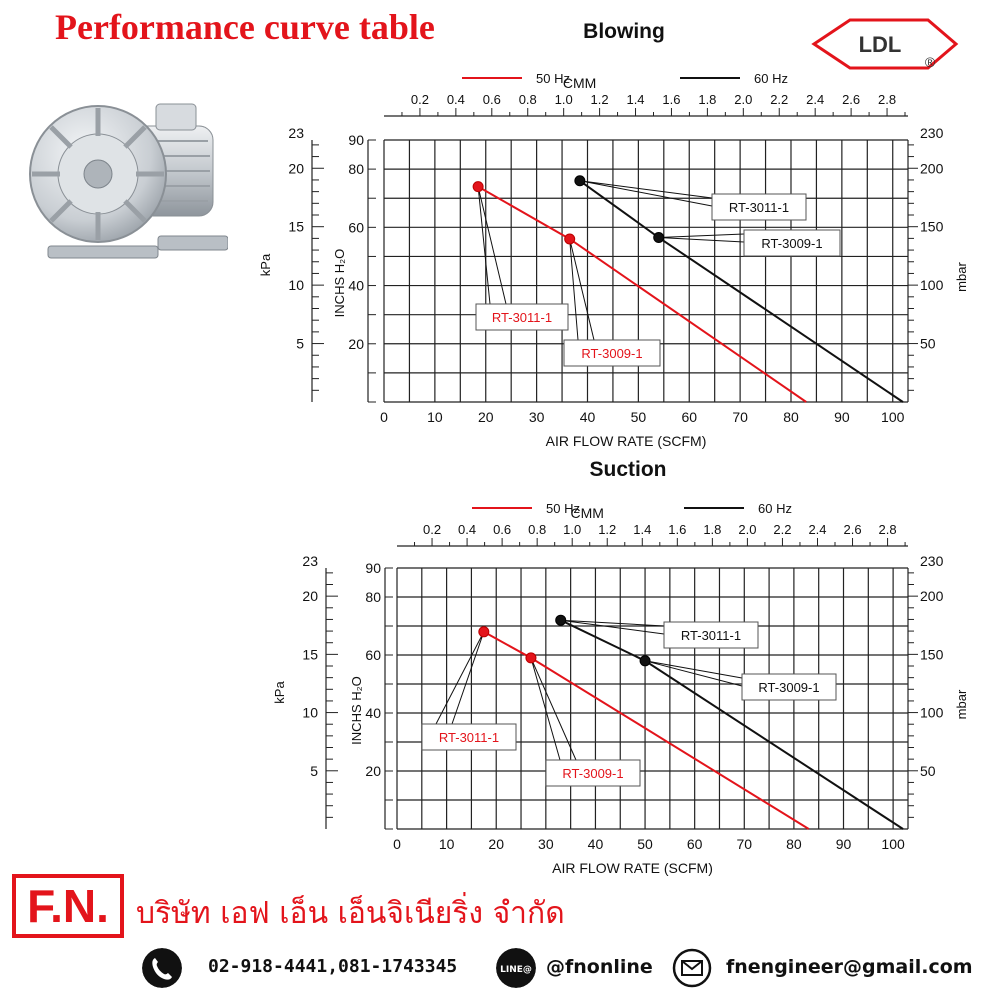 The image size is (1000, 1000). Describe the element at coordinates (310, 713) in the screenshot. I see `kpa-tick-label: 10` at that location.